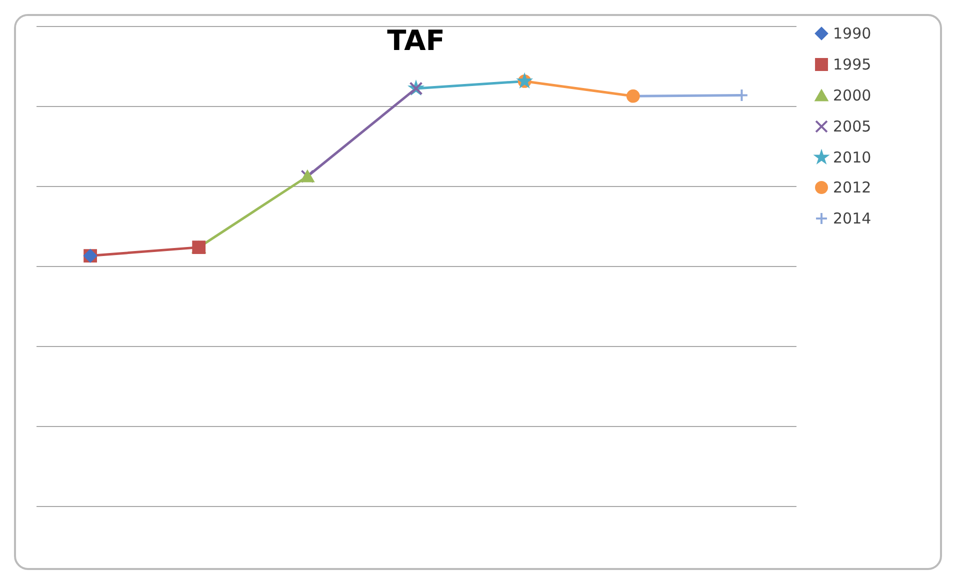 The height and width of the screenshot is (588, 960). I want to click on legend-label: 2014, so click(852, 219).